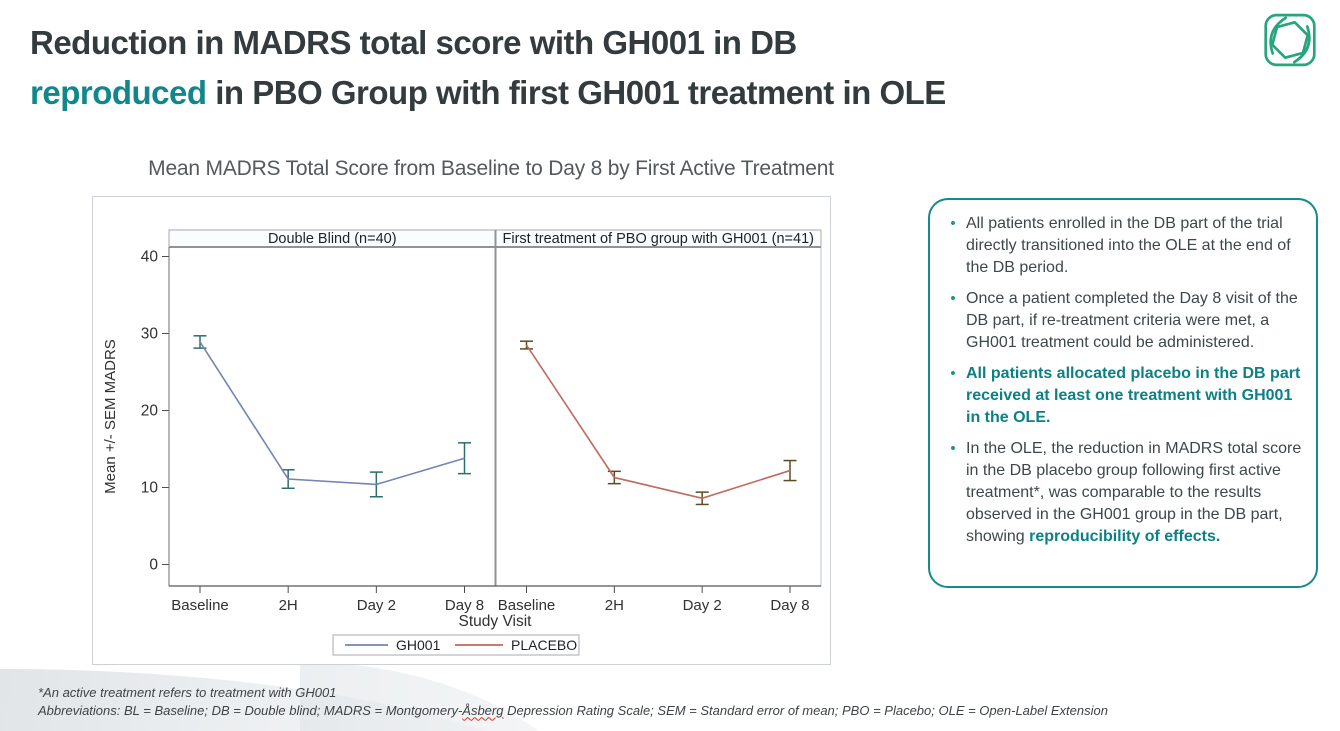  What do you see at coordinates (418, 645) in the screenshot?
I see `legend-label-gh001: GH001` at bounding box center [418, 645].